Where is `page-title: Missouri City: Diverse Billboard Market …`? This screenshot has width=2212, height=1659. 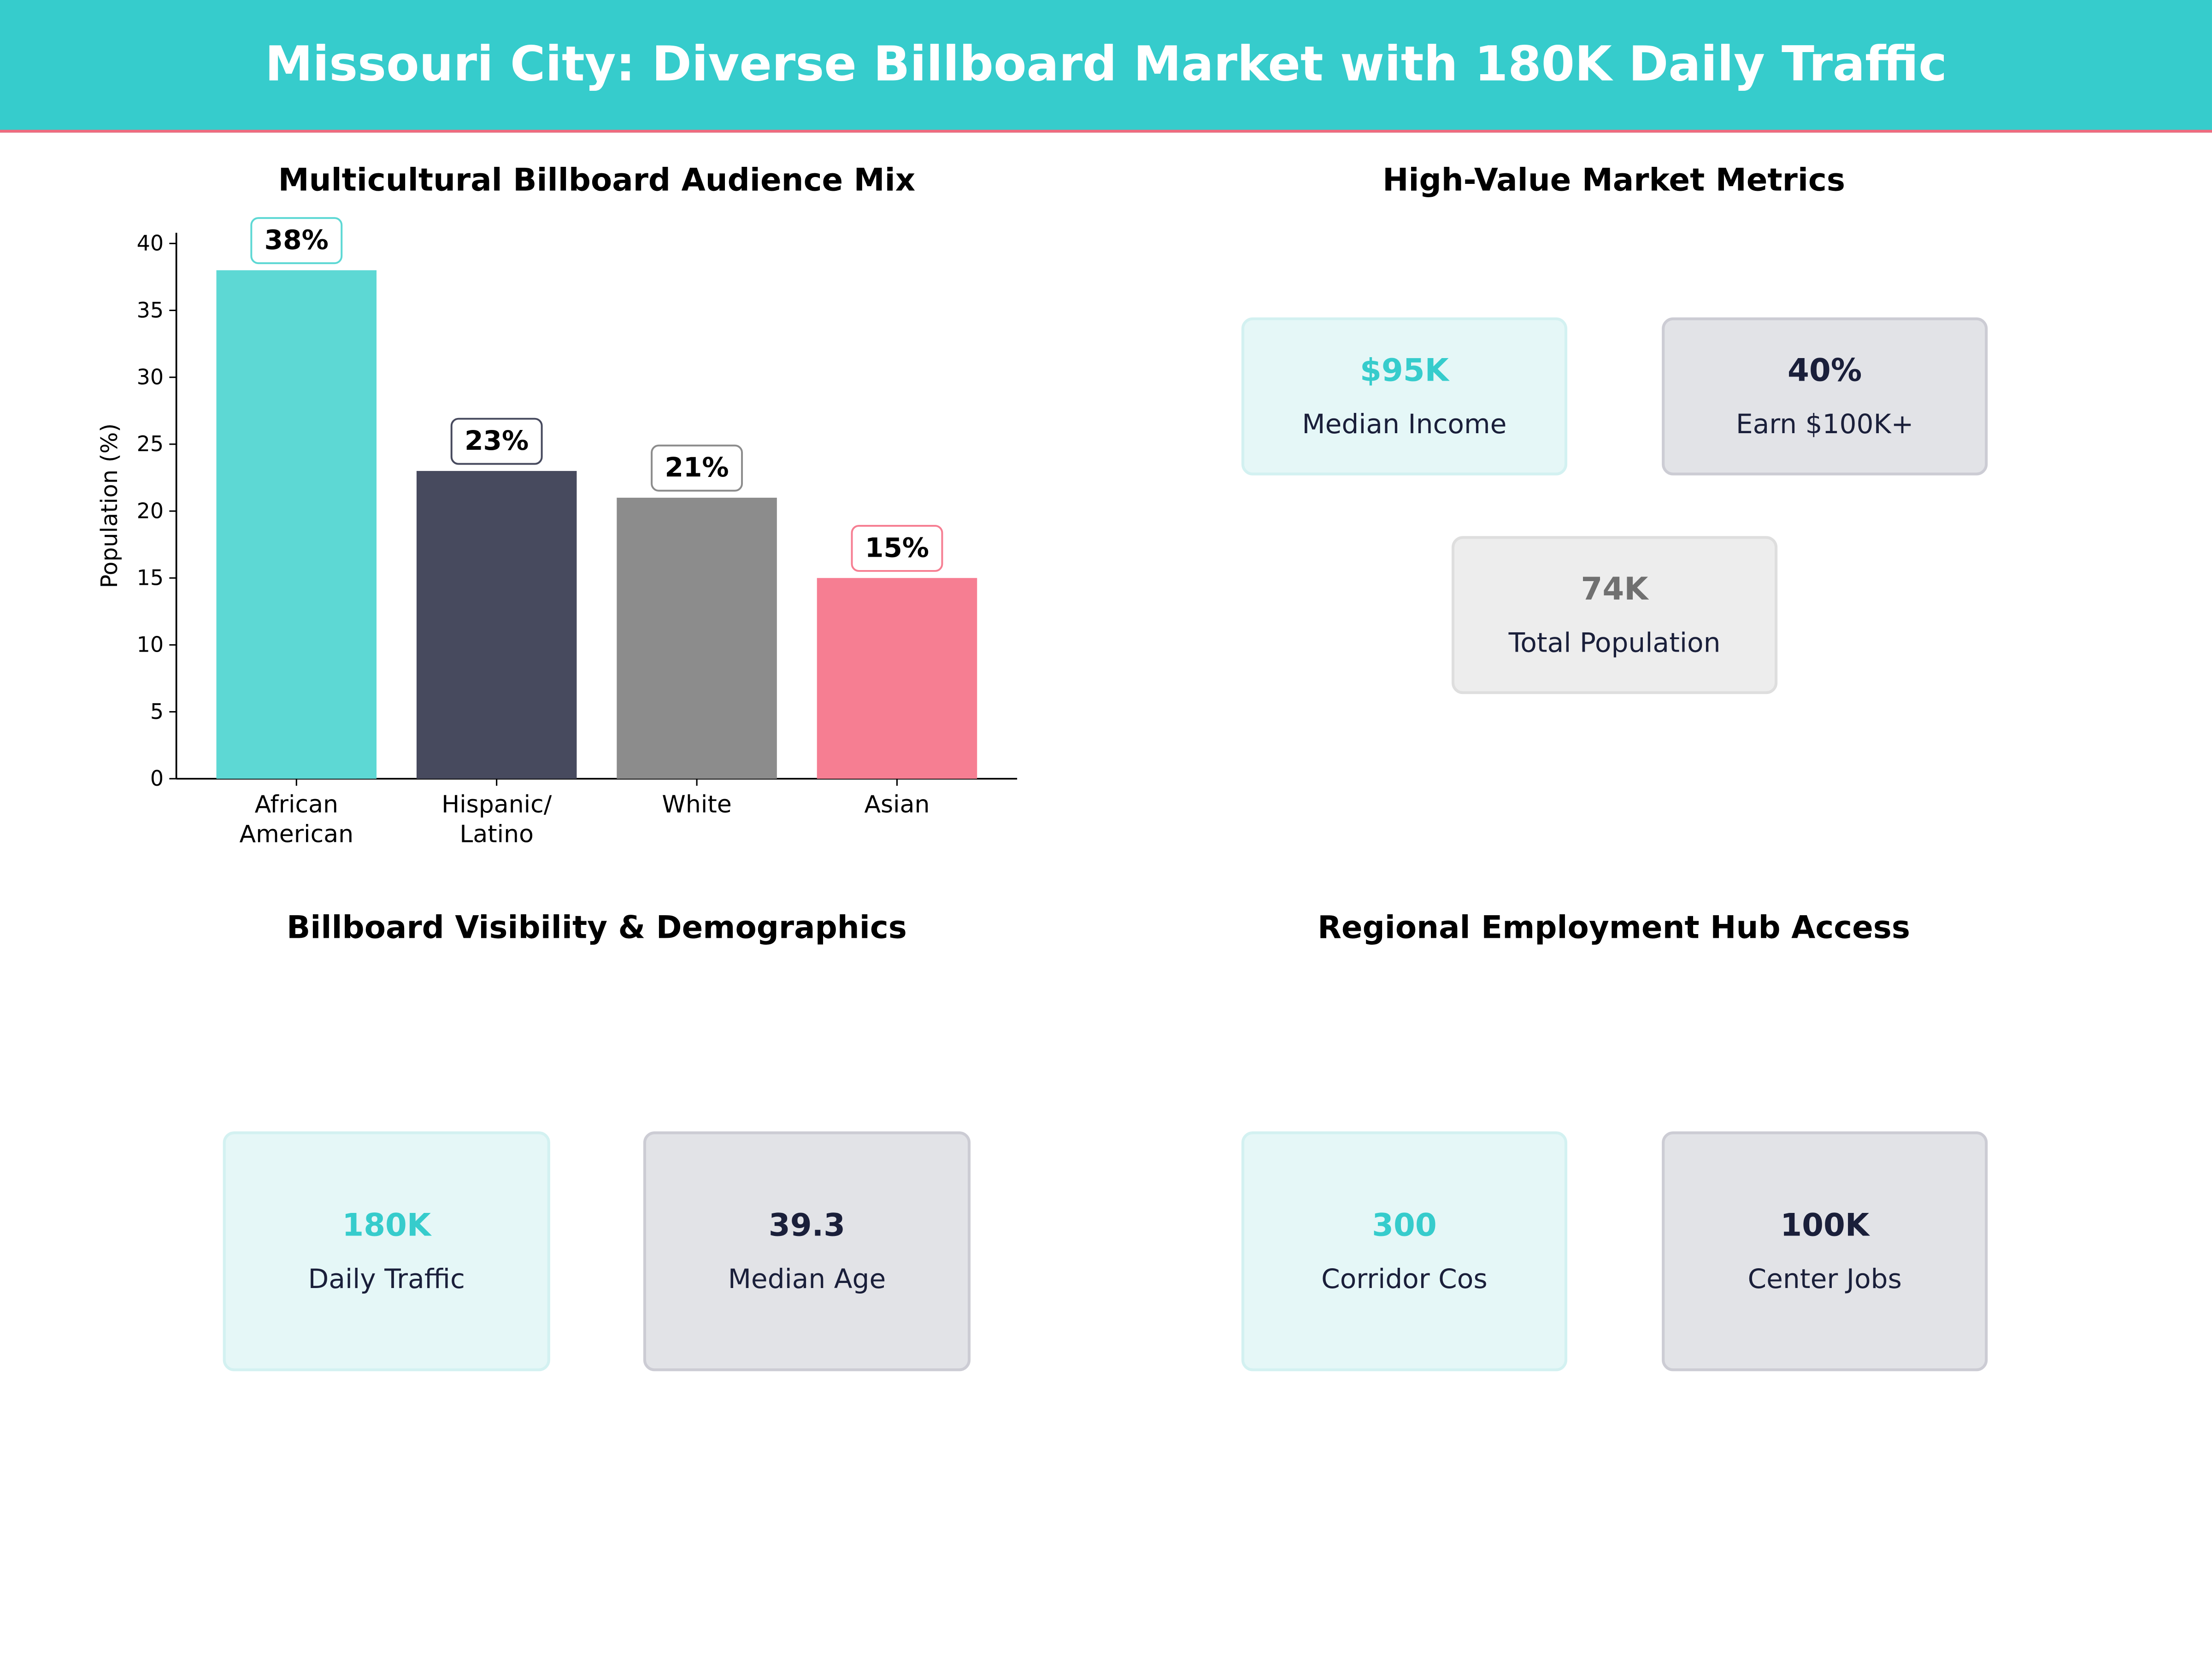
page-title: Missouri City: Diverse Billboard Market … is located at coordinates (1106, 65).